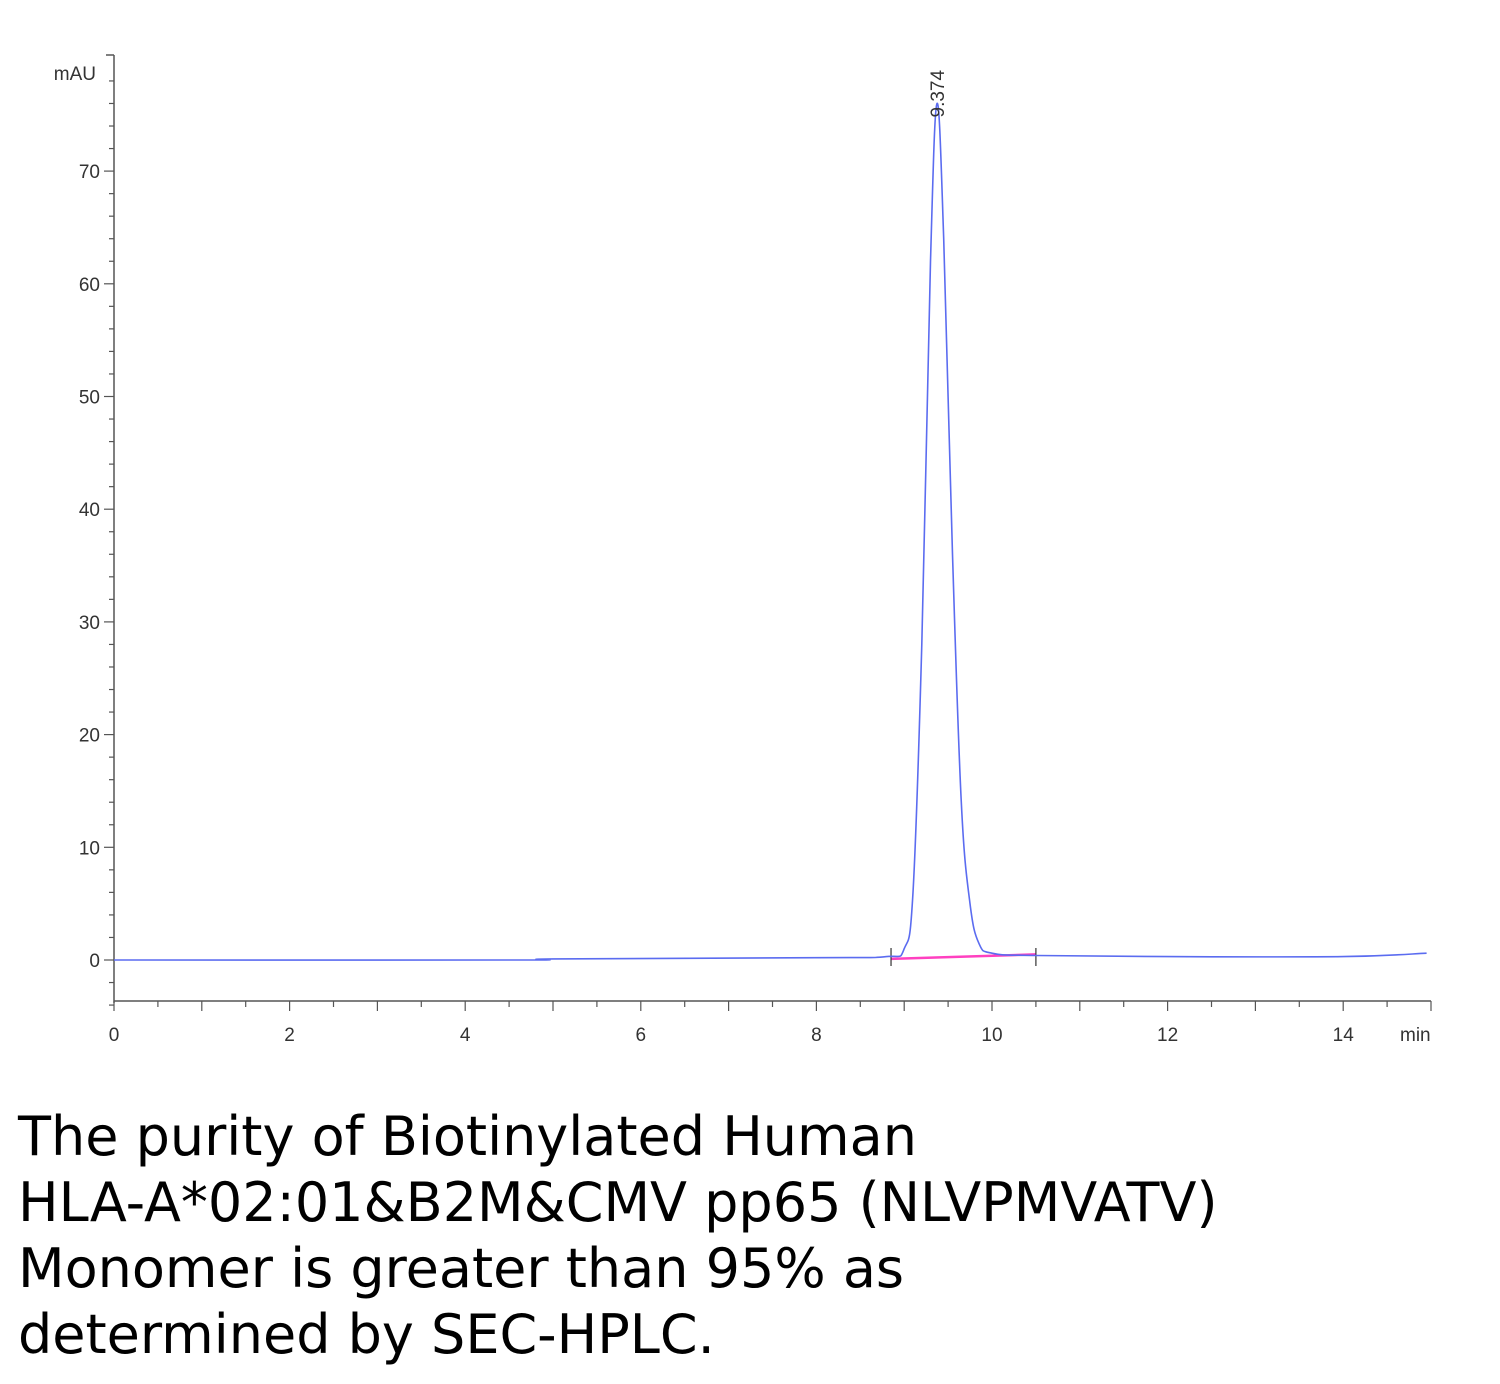 The image size is (1500, 1384). I want to click on y-tick-label: 20, so click(89, 736).